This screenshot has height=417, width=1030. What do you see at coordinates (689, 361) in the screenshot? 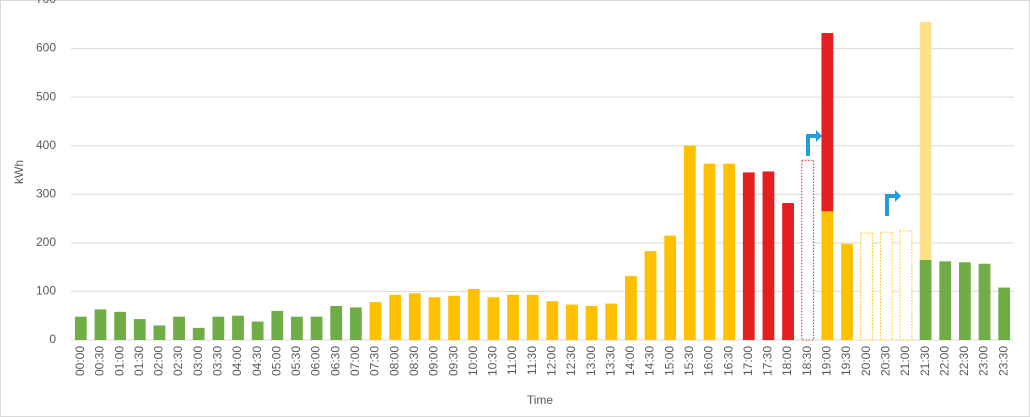
I see `x-tick-label: 15:30` at bounding box center [689, 361].